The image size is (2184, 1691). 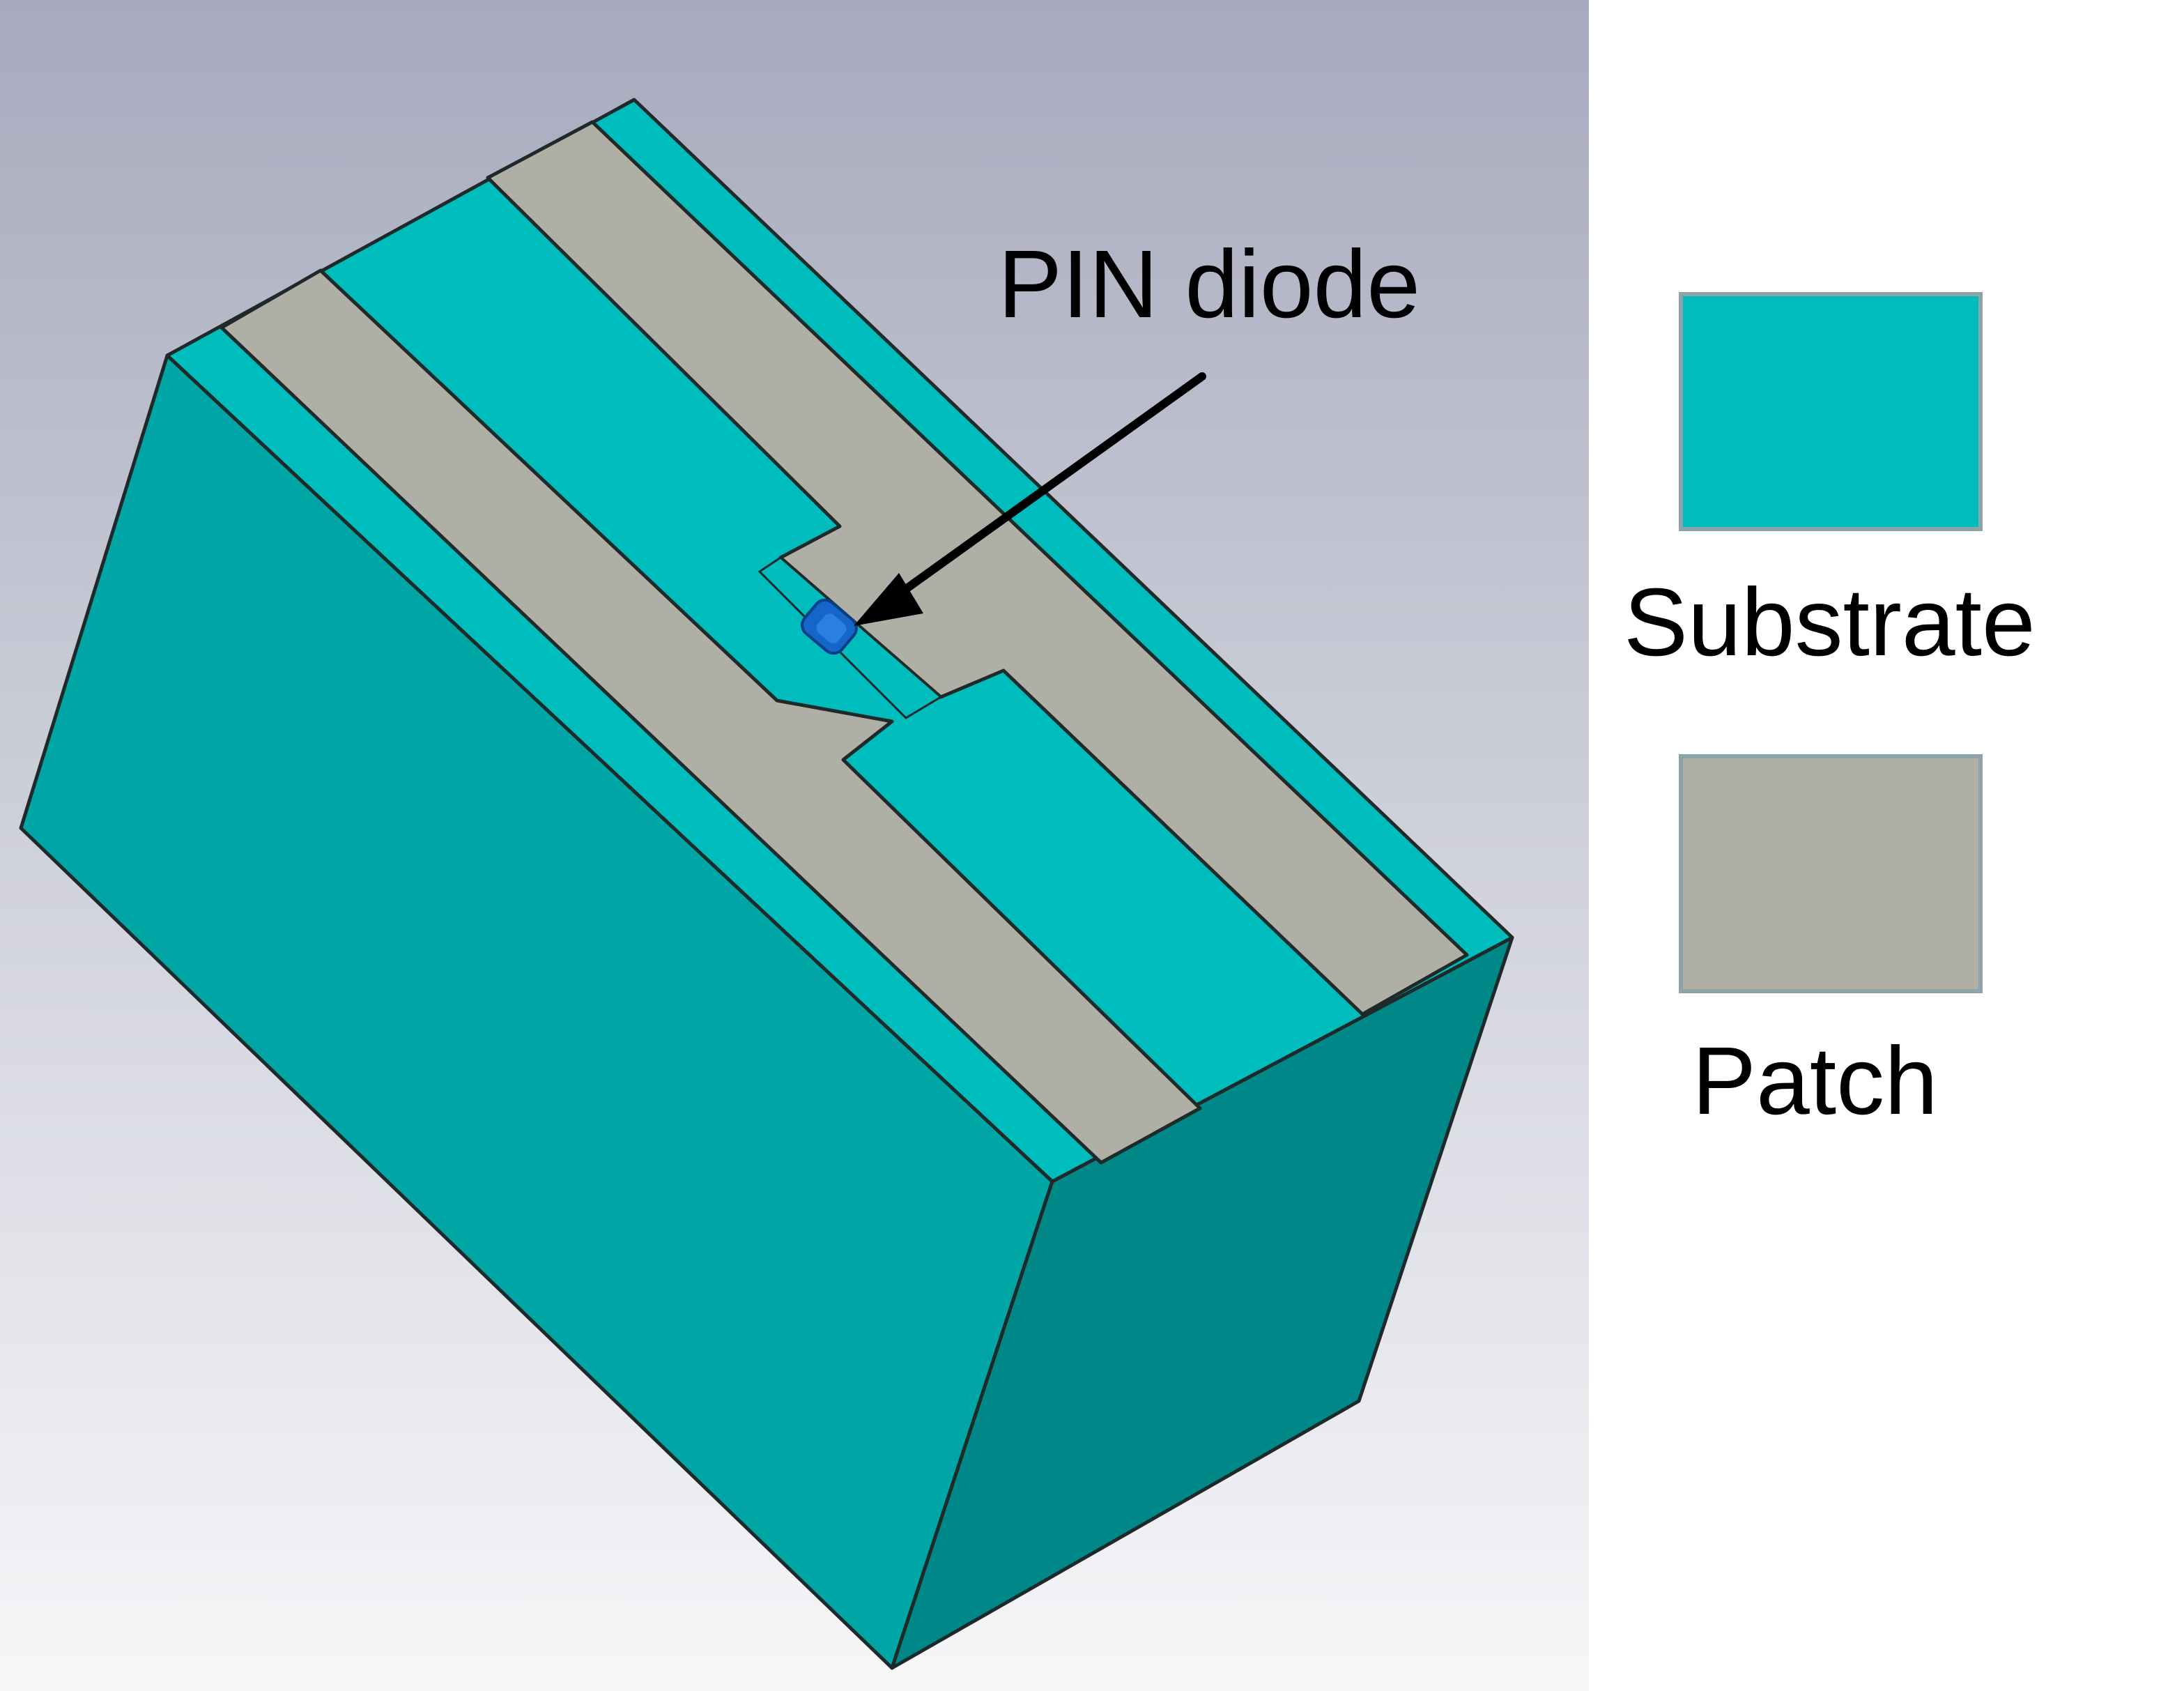 I want to click on legend-swatch-substrate, so click(x=1831, y=411).